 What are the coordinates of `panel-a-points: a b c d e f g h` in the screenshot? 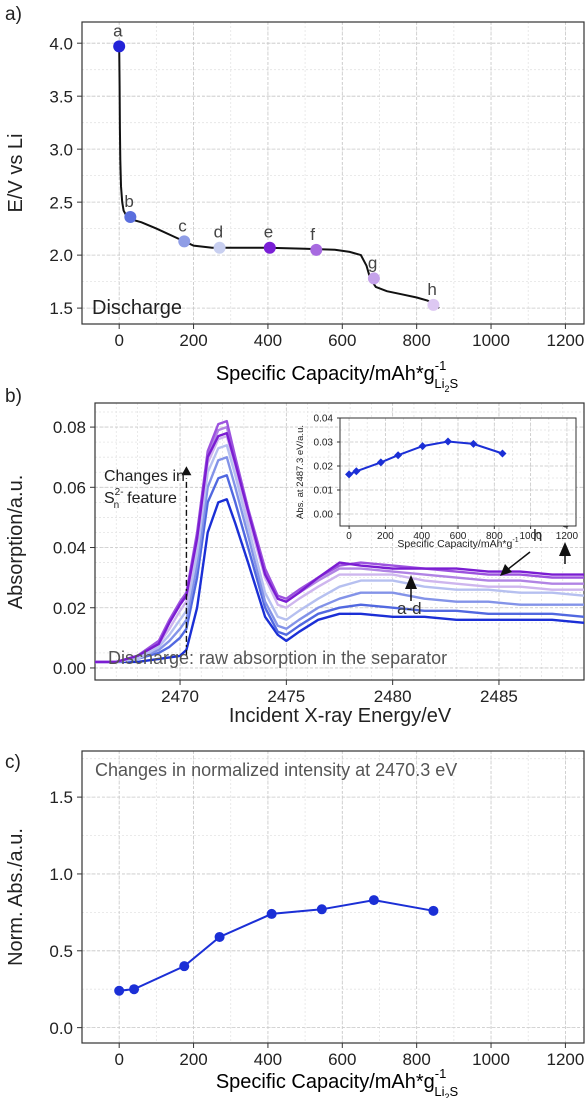 It's located at (276, 166).